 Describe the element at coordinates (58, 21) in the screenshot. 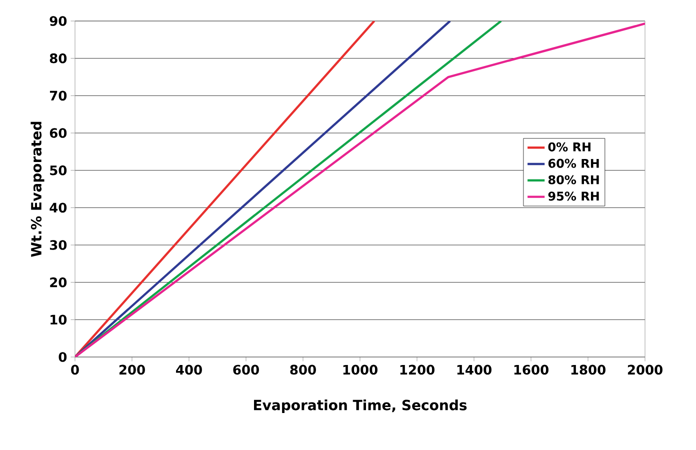

I see `y-tick-label: 90` at that location.